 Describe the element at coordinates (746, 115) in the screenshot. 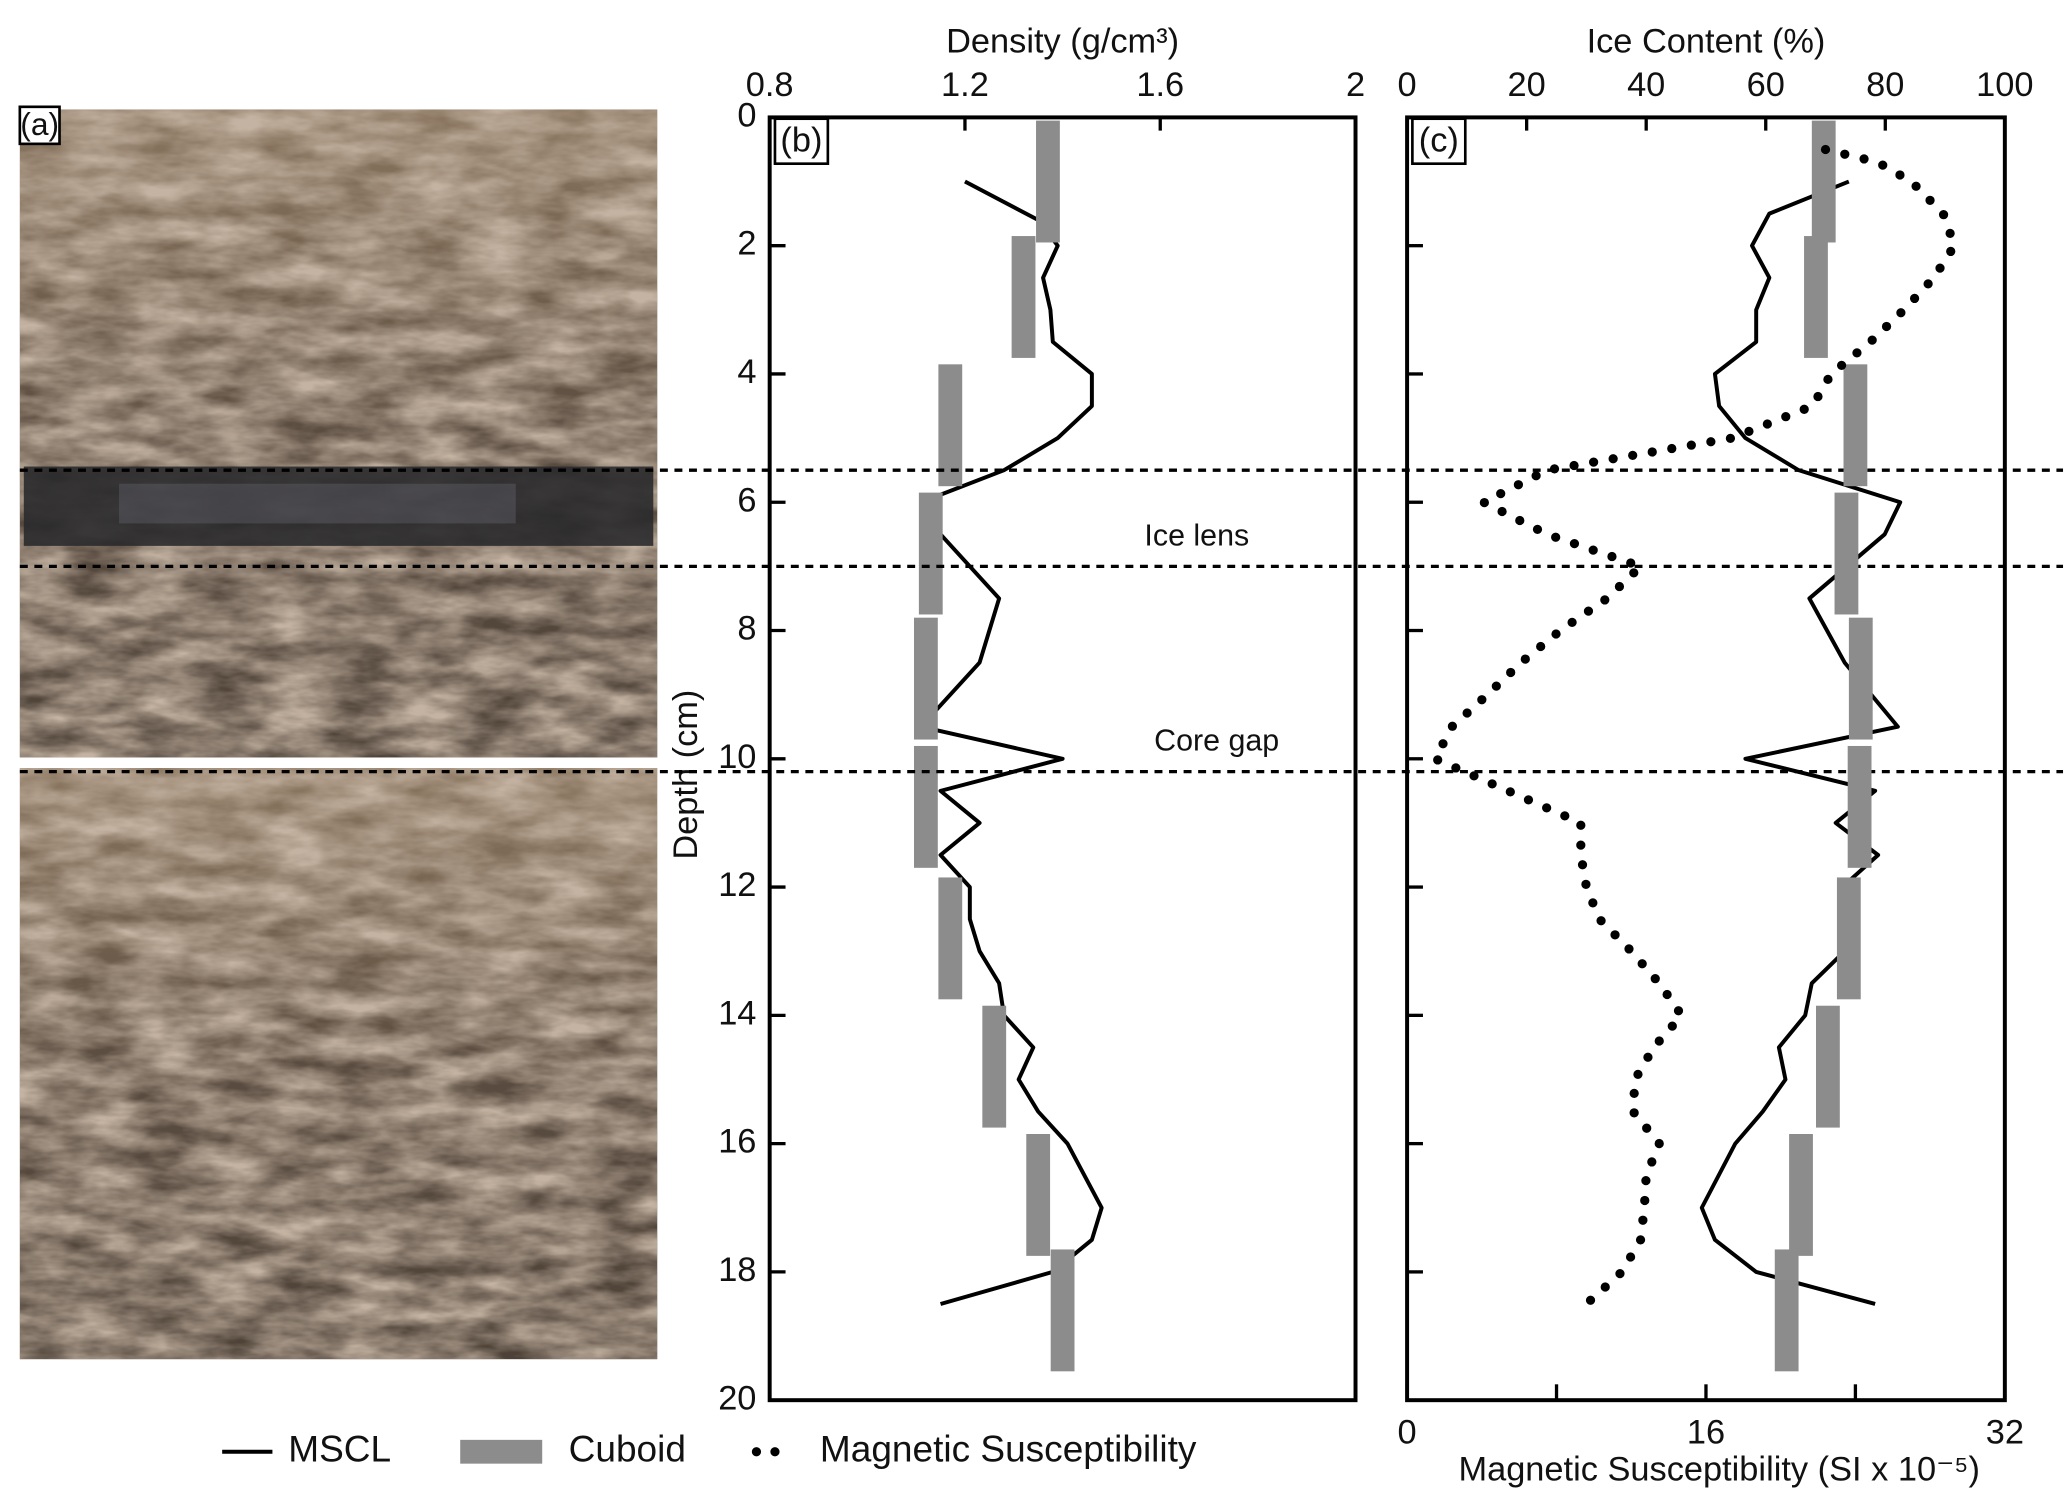

I see `y-tick-label: 0` at that location.